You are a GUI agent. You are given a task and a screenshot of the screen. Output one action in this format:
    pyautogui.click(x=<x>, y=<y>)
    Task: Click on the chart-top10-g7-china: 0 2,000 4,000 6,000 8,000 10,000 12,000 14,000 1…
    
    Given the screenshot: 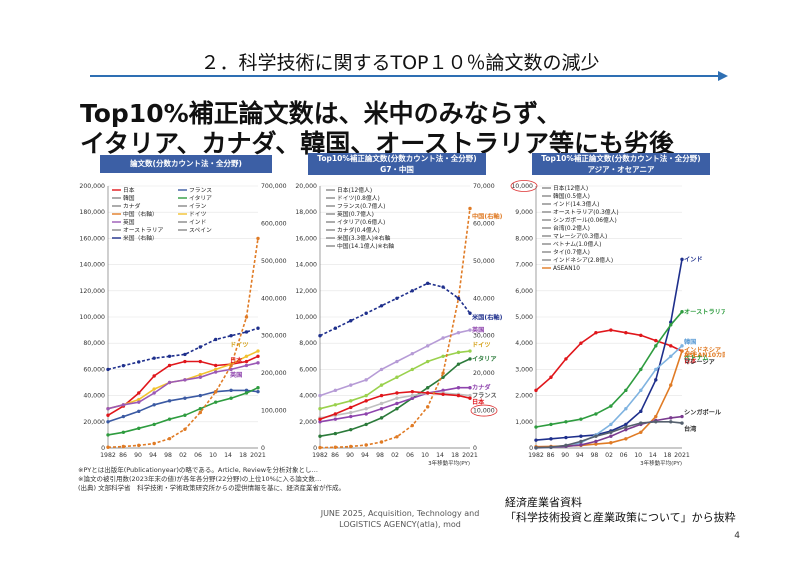 What is the action you would take?
    pyautogui.click(x=398, y=324)
    